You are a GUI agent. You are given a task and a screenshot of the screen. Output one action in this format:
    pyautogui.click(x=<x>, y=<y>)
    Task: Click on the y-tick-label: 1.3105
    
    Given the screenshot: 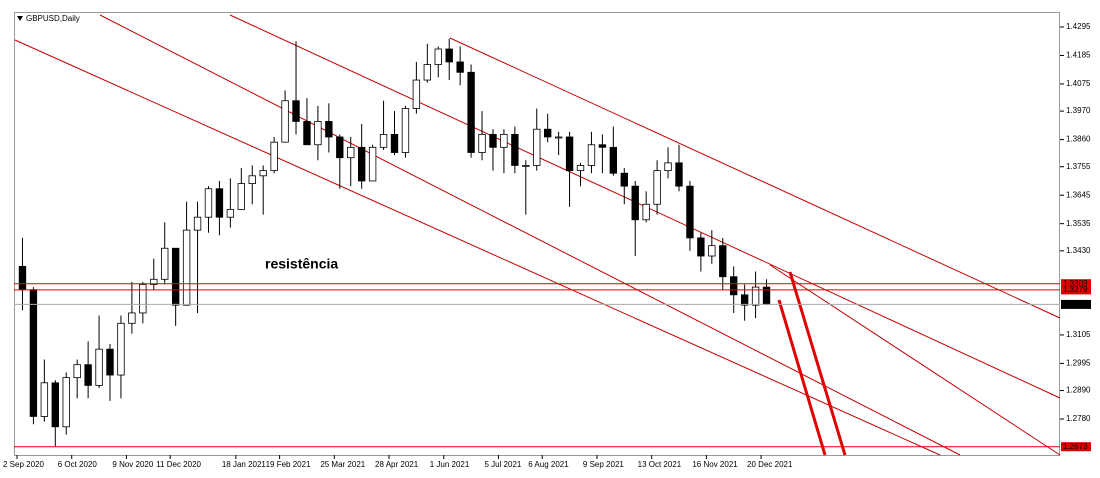 What is the action you would take?
    pyautogui.click(x=1078, y=334)
    